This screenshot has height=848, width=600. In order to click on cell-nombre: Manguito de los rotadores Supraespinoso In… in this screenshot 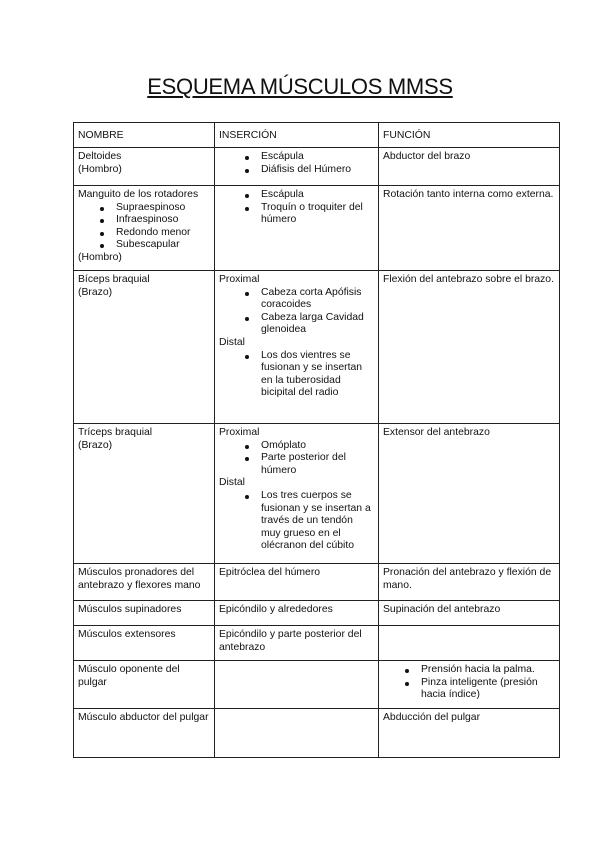, I will do `click(144, 228)`.